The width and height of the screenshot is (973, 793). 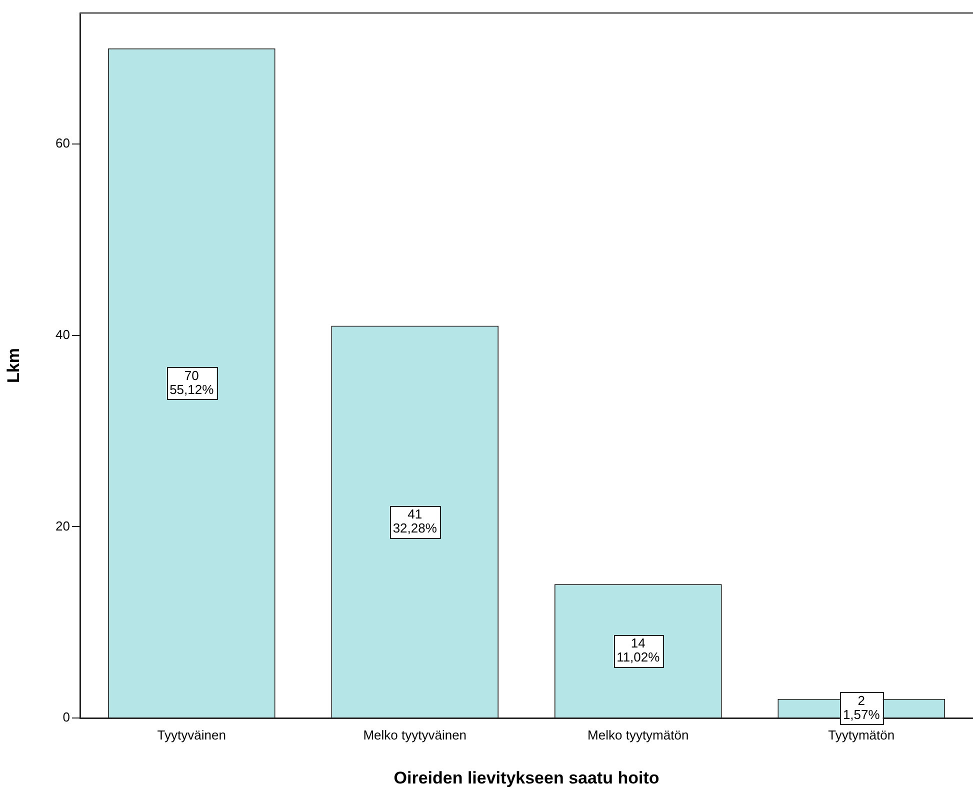 I want to click on data-label: 41 32,28%, so click(x=415, y=521).